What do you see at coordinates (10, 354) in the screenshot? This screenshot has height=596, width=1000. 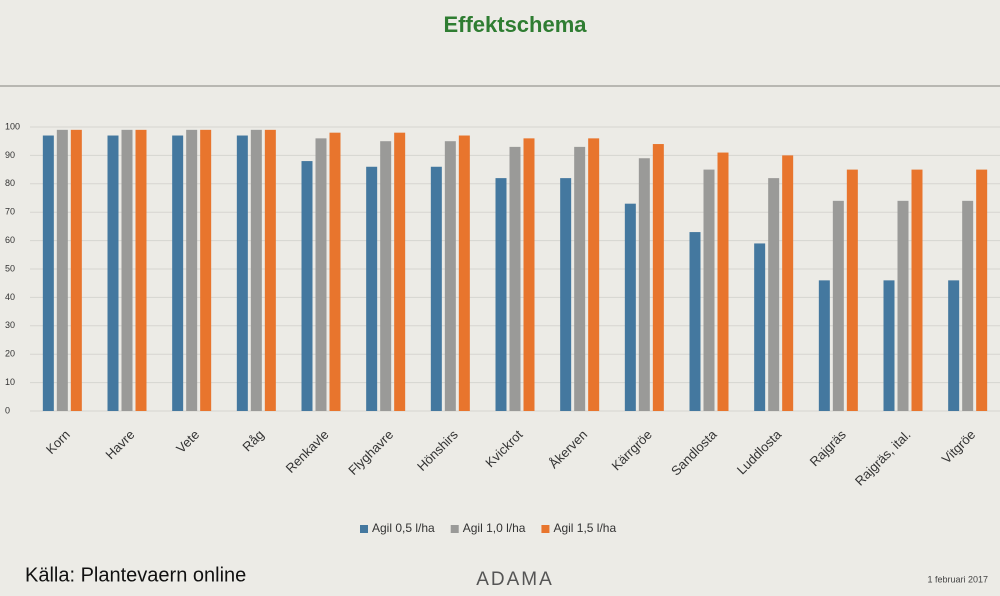 I see `y-tick-label: 20` at bounding box center [10, 354].